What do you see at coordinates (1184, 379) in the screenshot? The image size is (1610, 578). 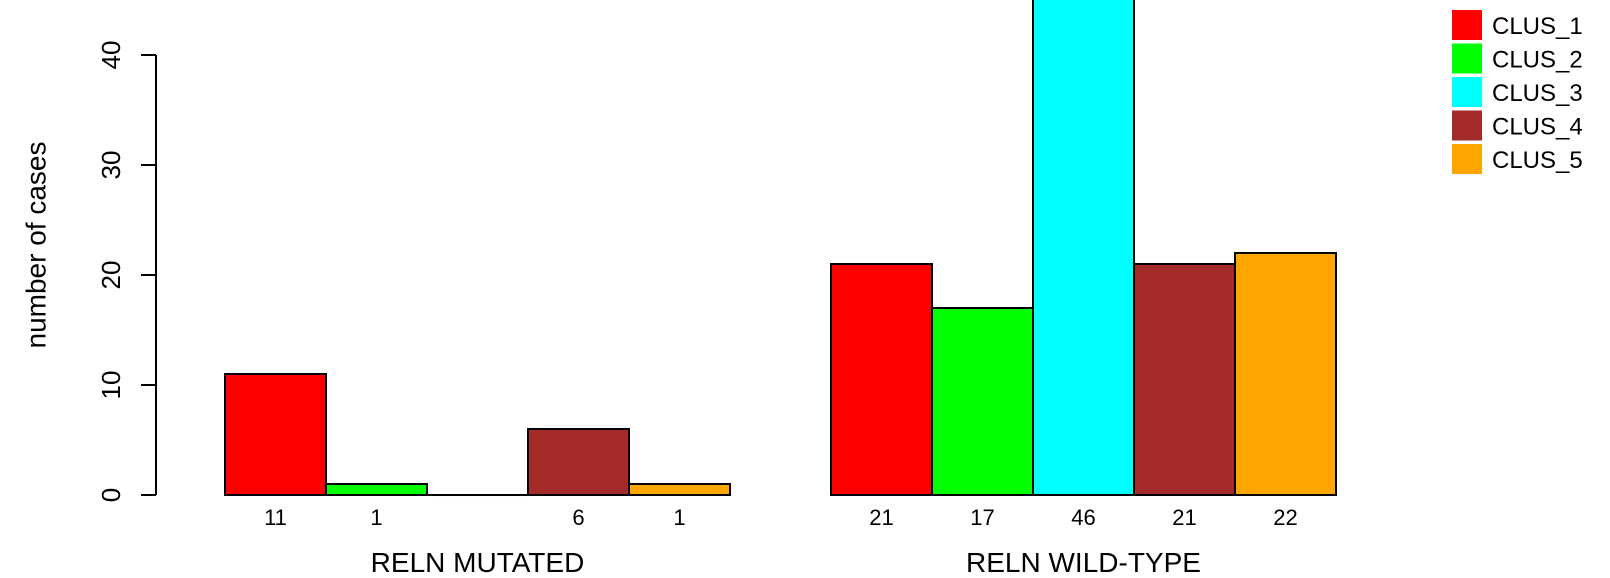 I see `bar-clus_4-wild-type` at bounding box center [1184, 379].